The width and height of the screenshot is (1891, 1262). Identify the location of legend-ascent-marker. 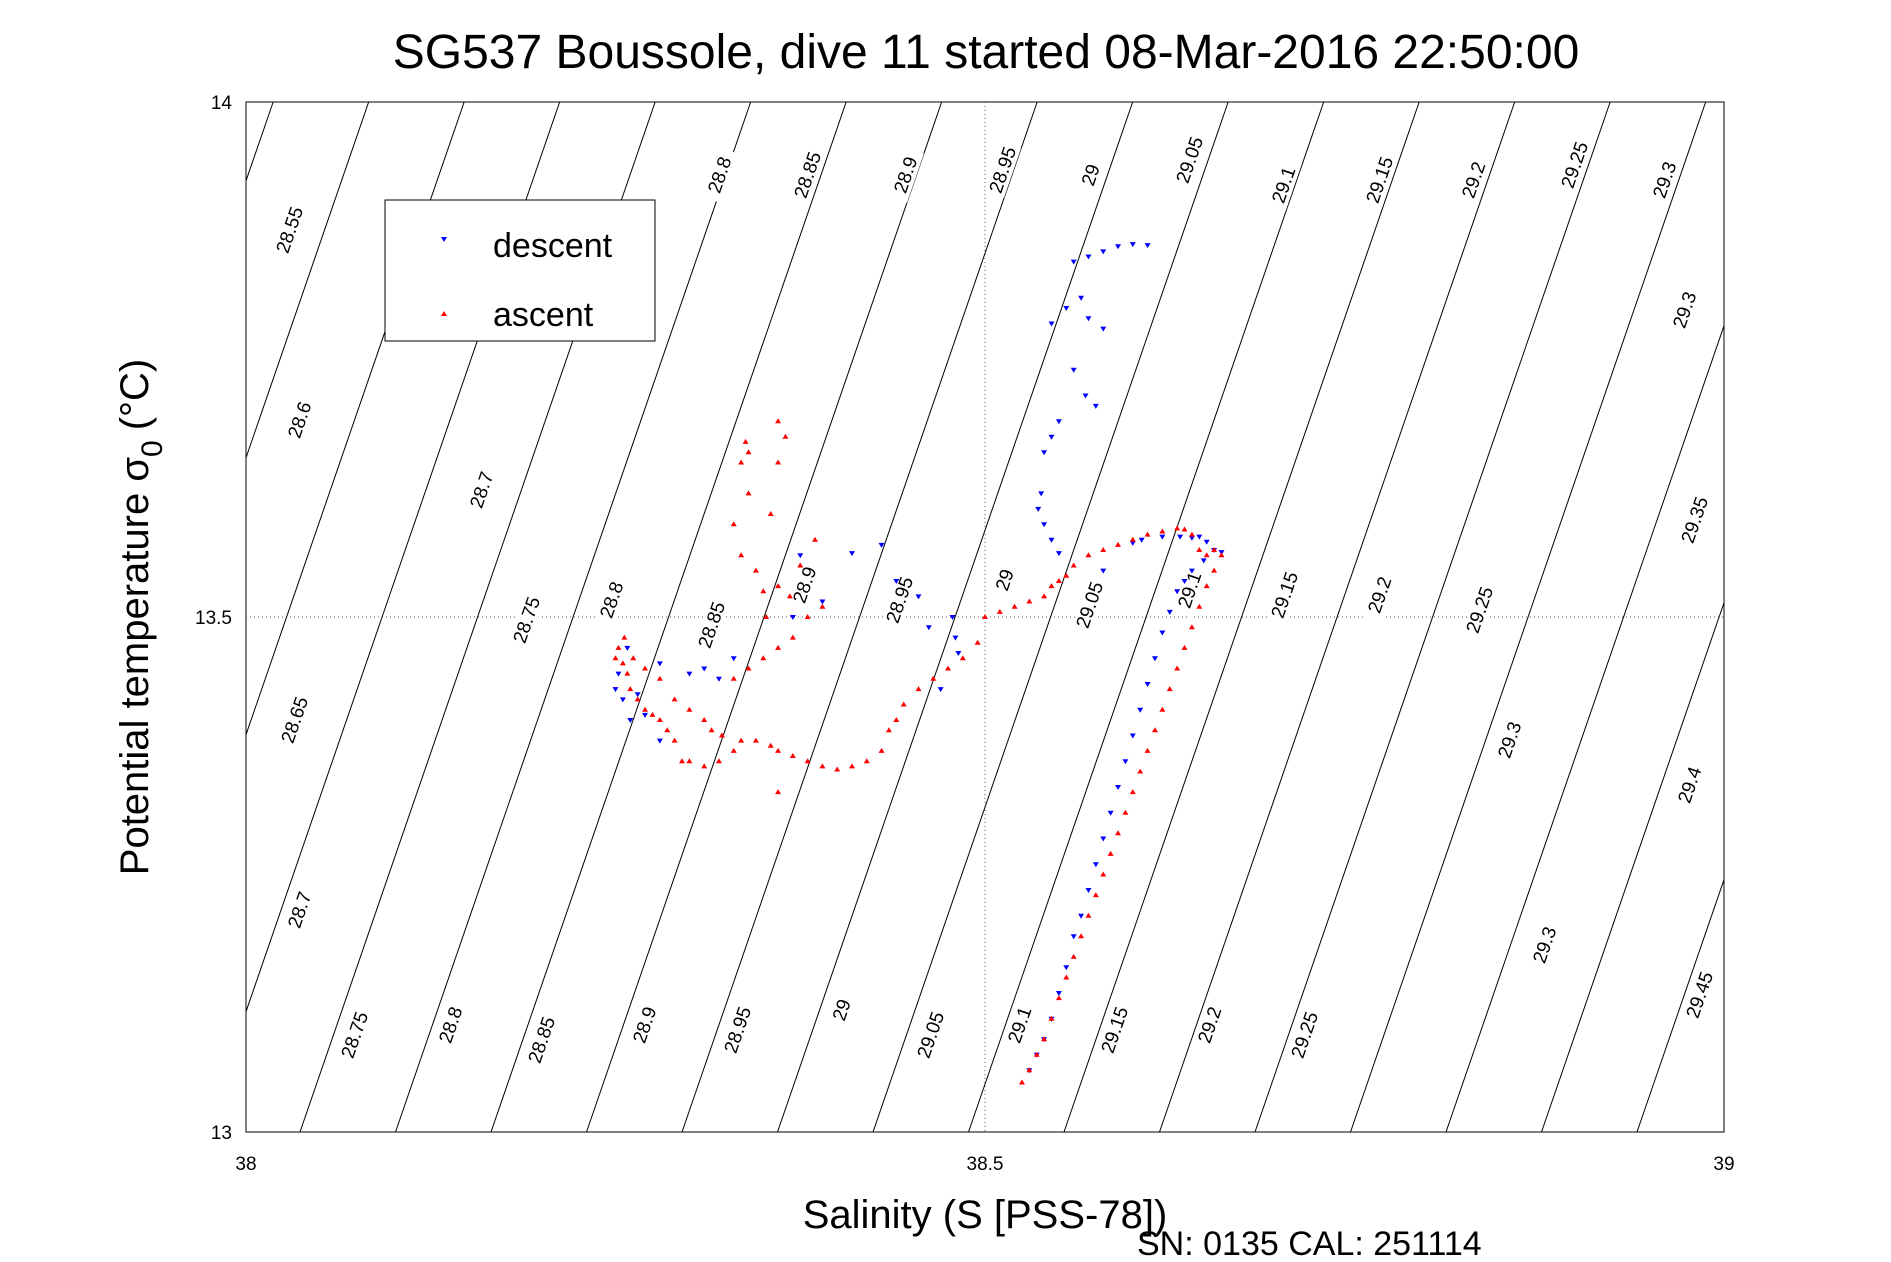
(444, 313).